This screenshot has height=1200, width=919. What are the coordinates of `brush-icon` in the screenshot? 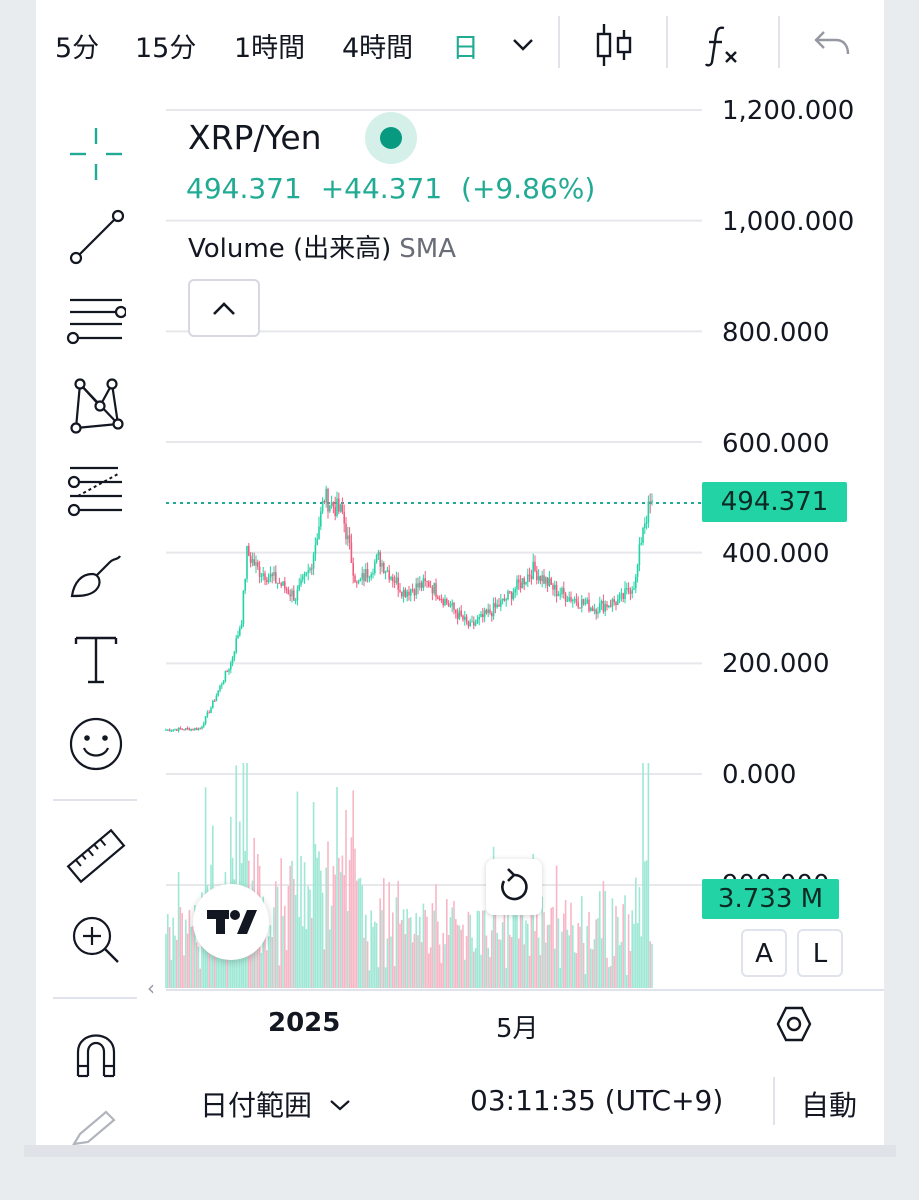 It's located at (96, 576).